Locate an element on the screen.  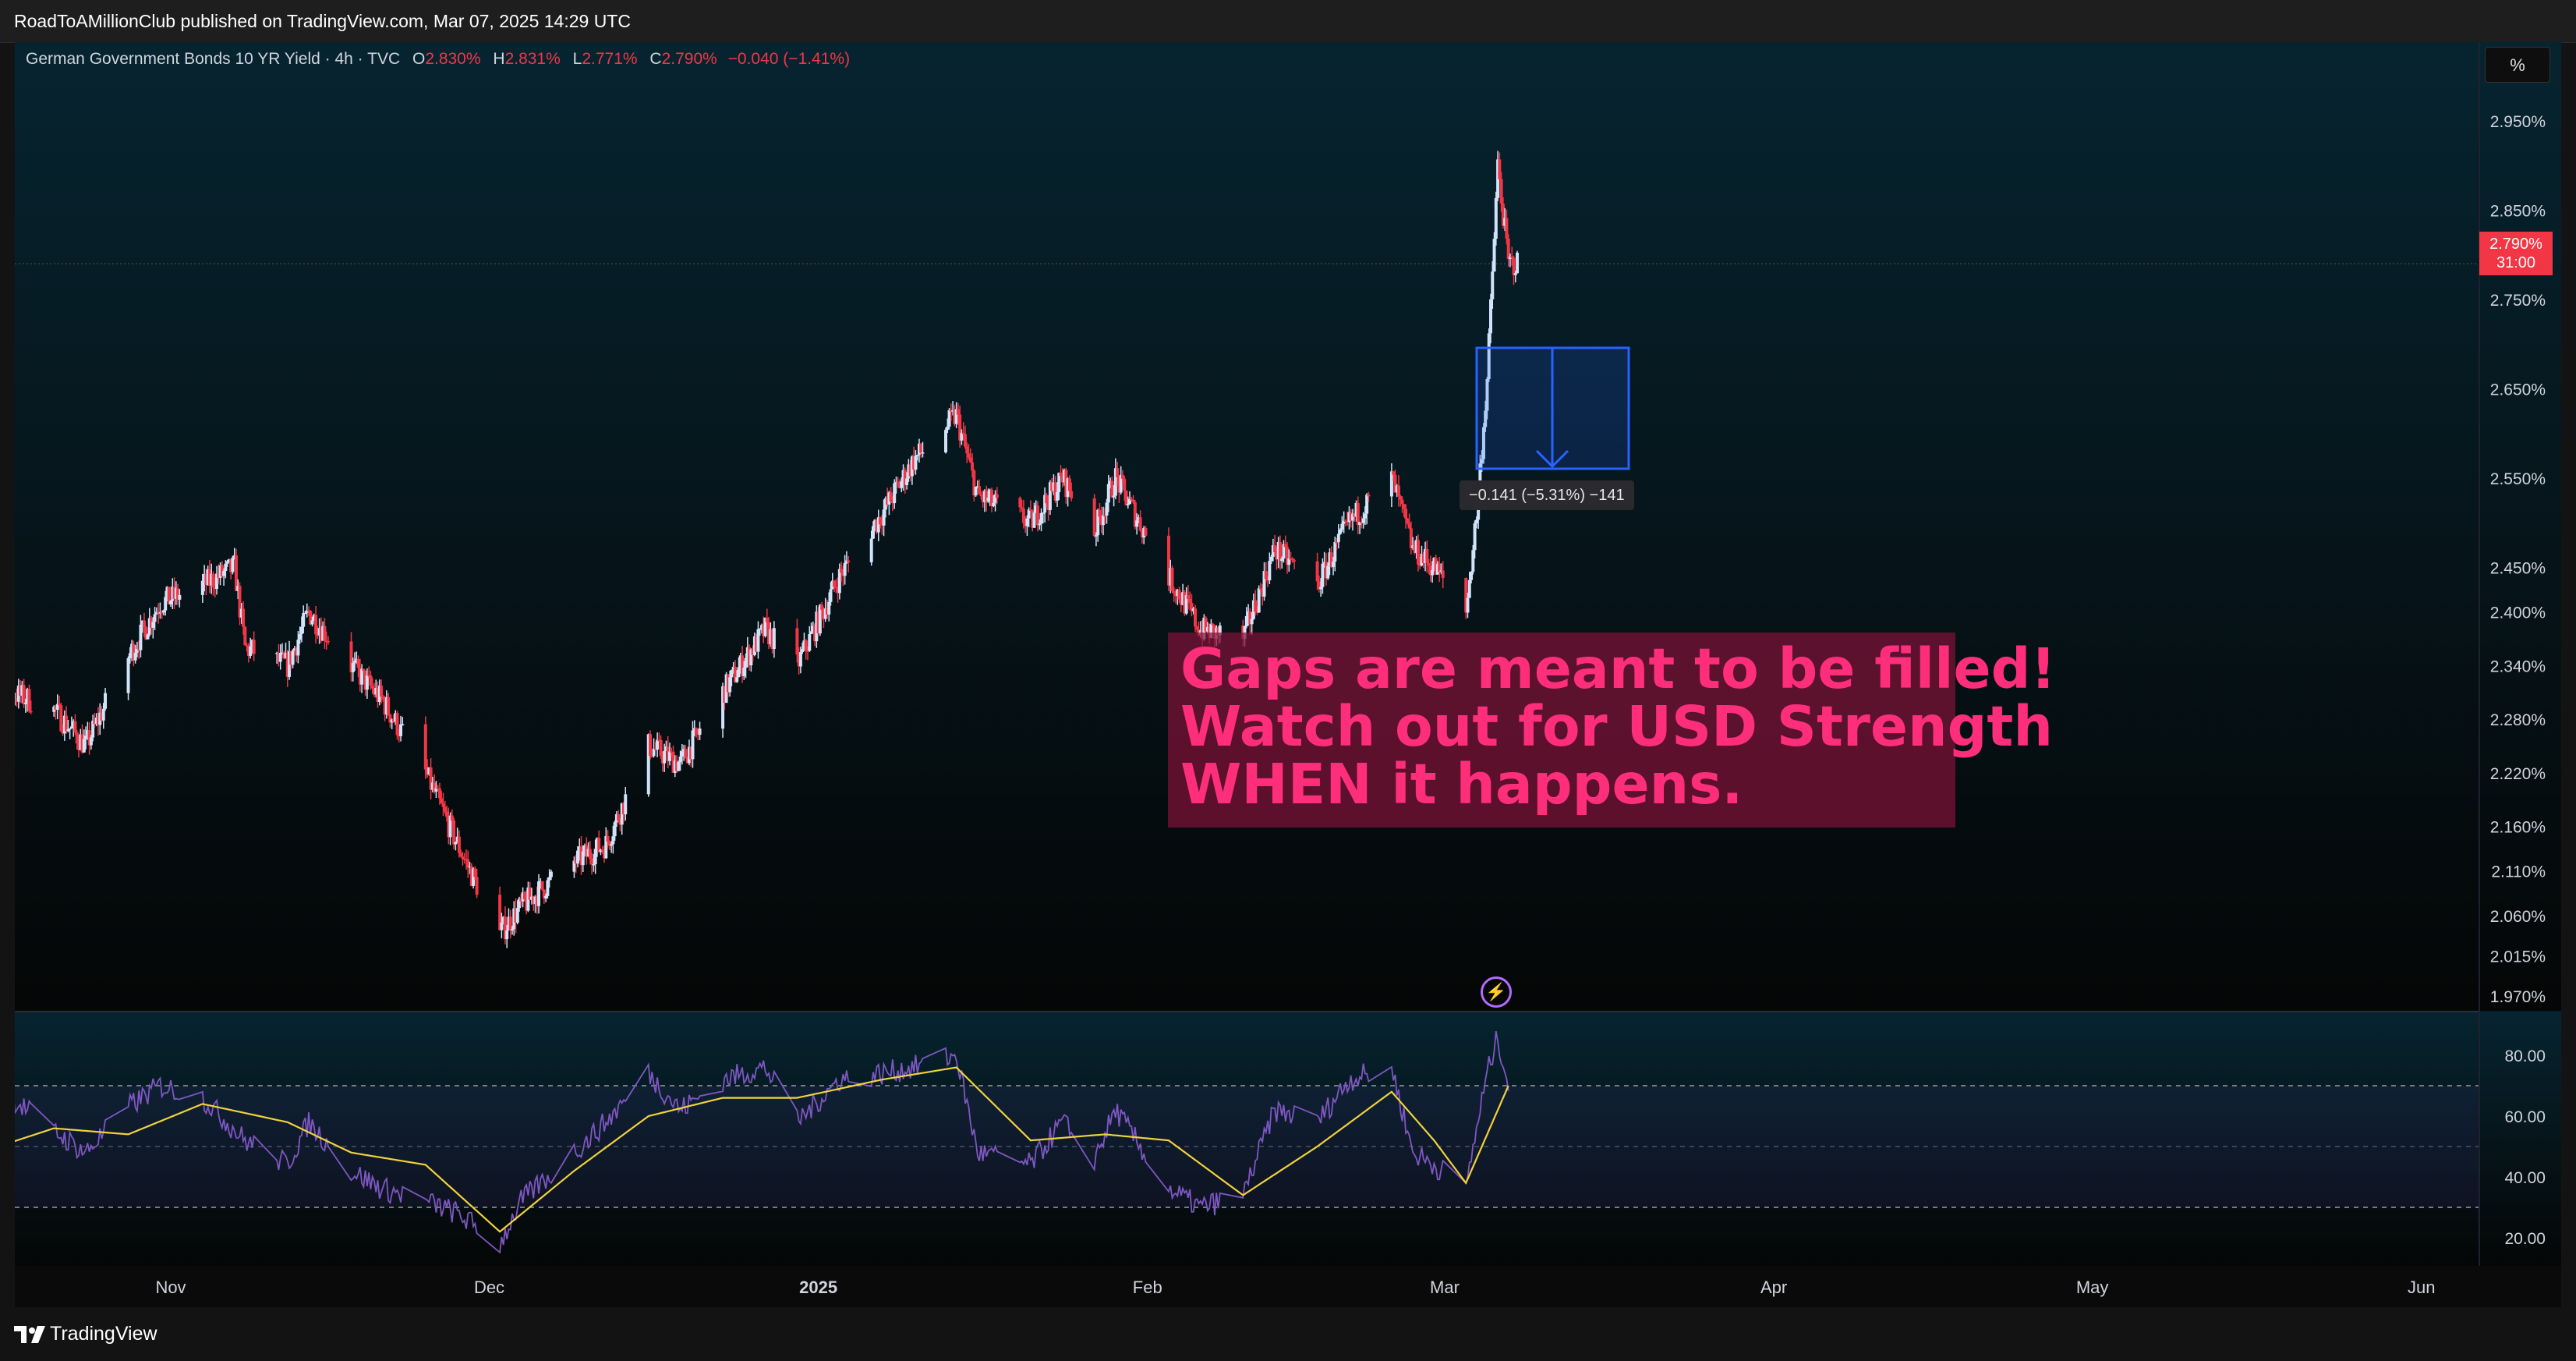
price-axis-divider is located at coordinates (2479, 654).